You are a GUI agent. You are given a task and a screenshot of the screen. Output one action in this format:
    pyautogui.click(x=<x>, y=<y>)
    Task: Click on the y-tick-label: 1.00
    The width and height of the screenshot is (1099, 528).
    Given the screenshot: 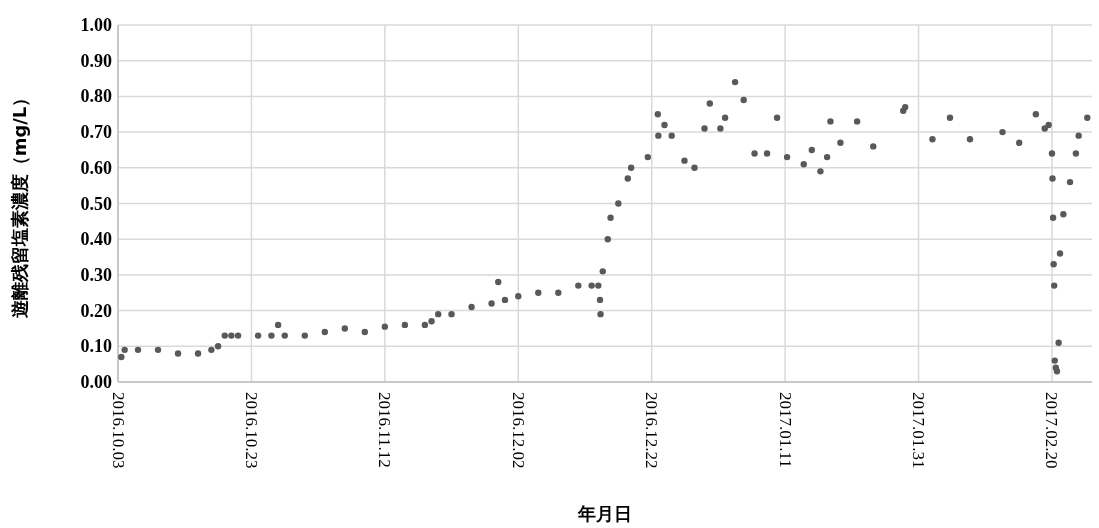 What is the action you would take?
    pyautogui.click(x=96, y=25)
    